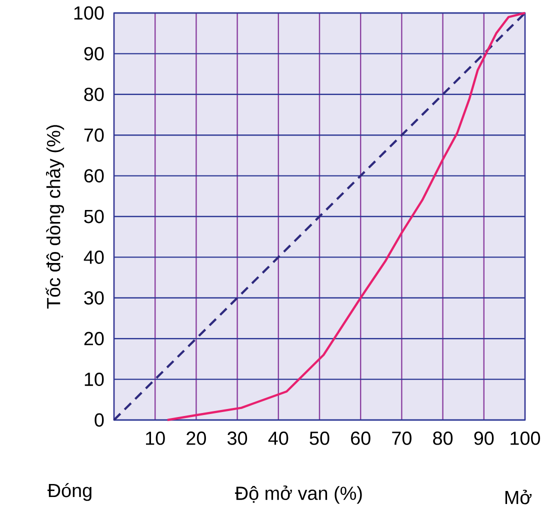  I want to click on y-tick-label: 100, so click(89, 13).